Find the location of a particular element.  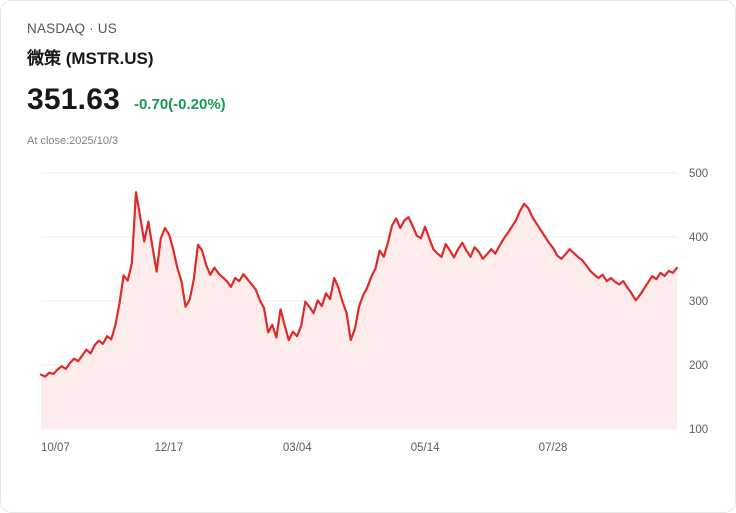

x-axis-tick-label: 10/07 is located at coordinates (55, 448).